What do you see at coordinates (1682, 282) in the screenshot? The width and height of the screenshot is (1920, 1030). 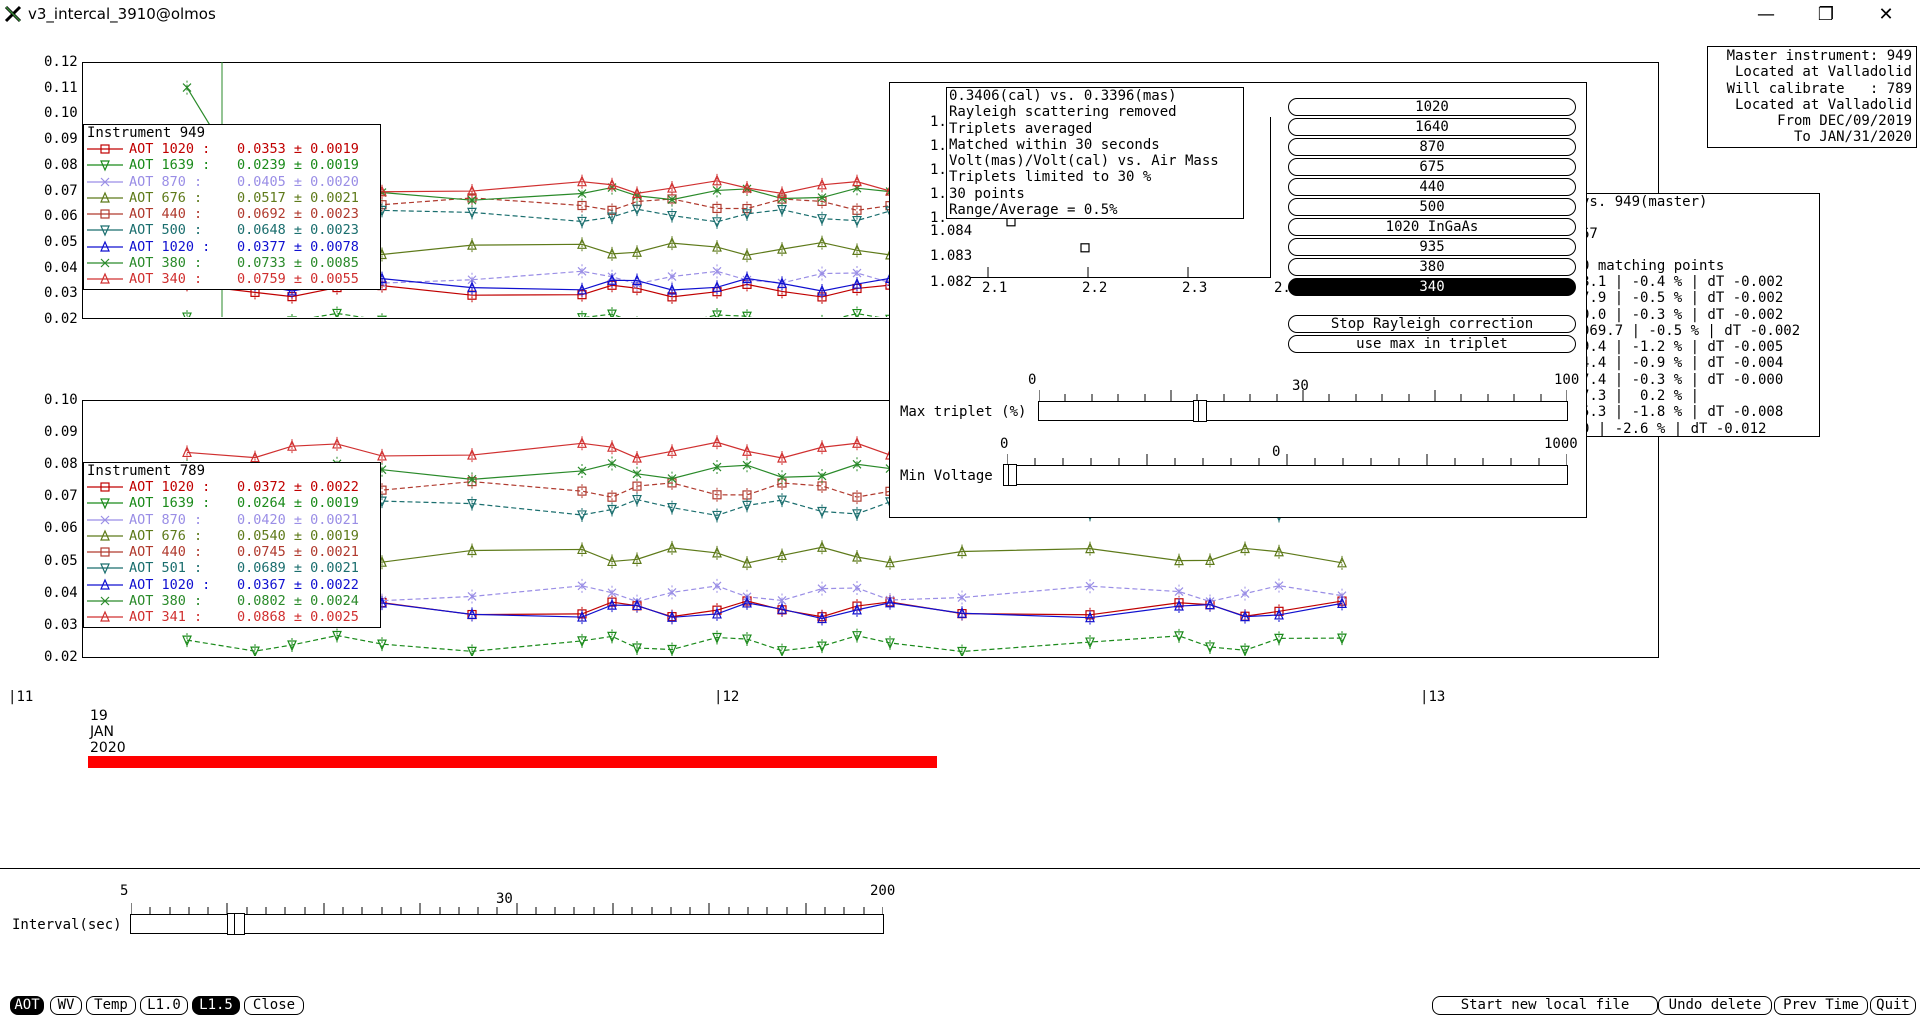 I see `comparison-row: 8.1 | -0.4 % | dT -0.002` at bounding box center [1682, 282].